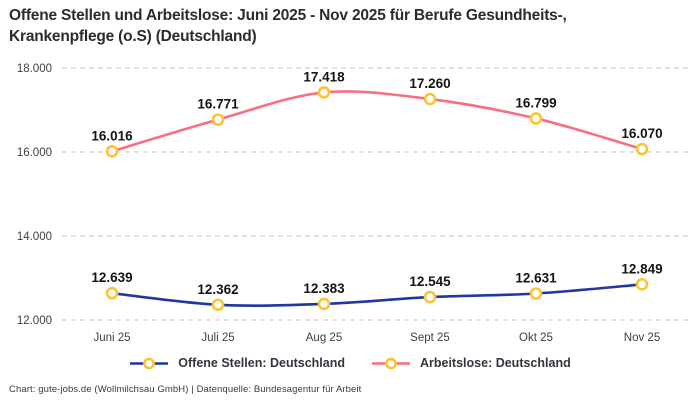  I want to click on data-point-label: 12.631, so click(536, 277).